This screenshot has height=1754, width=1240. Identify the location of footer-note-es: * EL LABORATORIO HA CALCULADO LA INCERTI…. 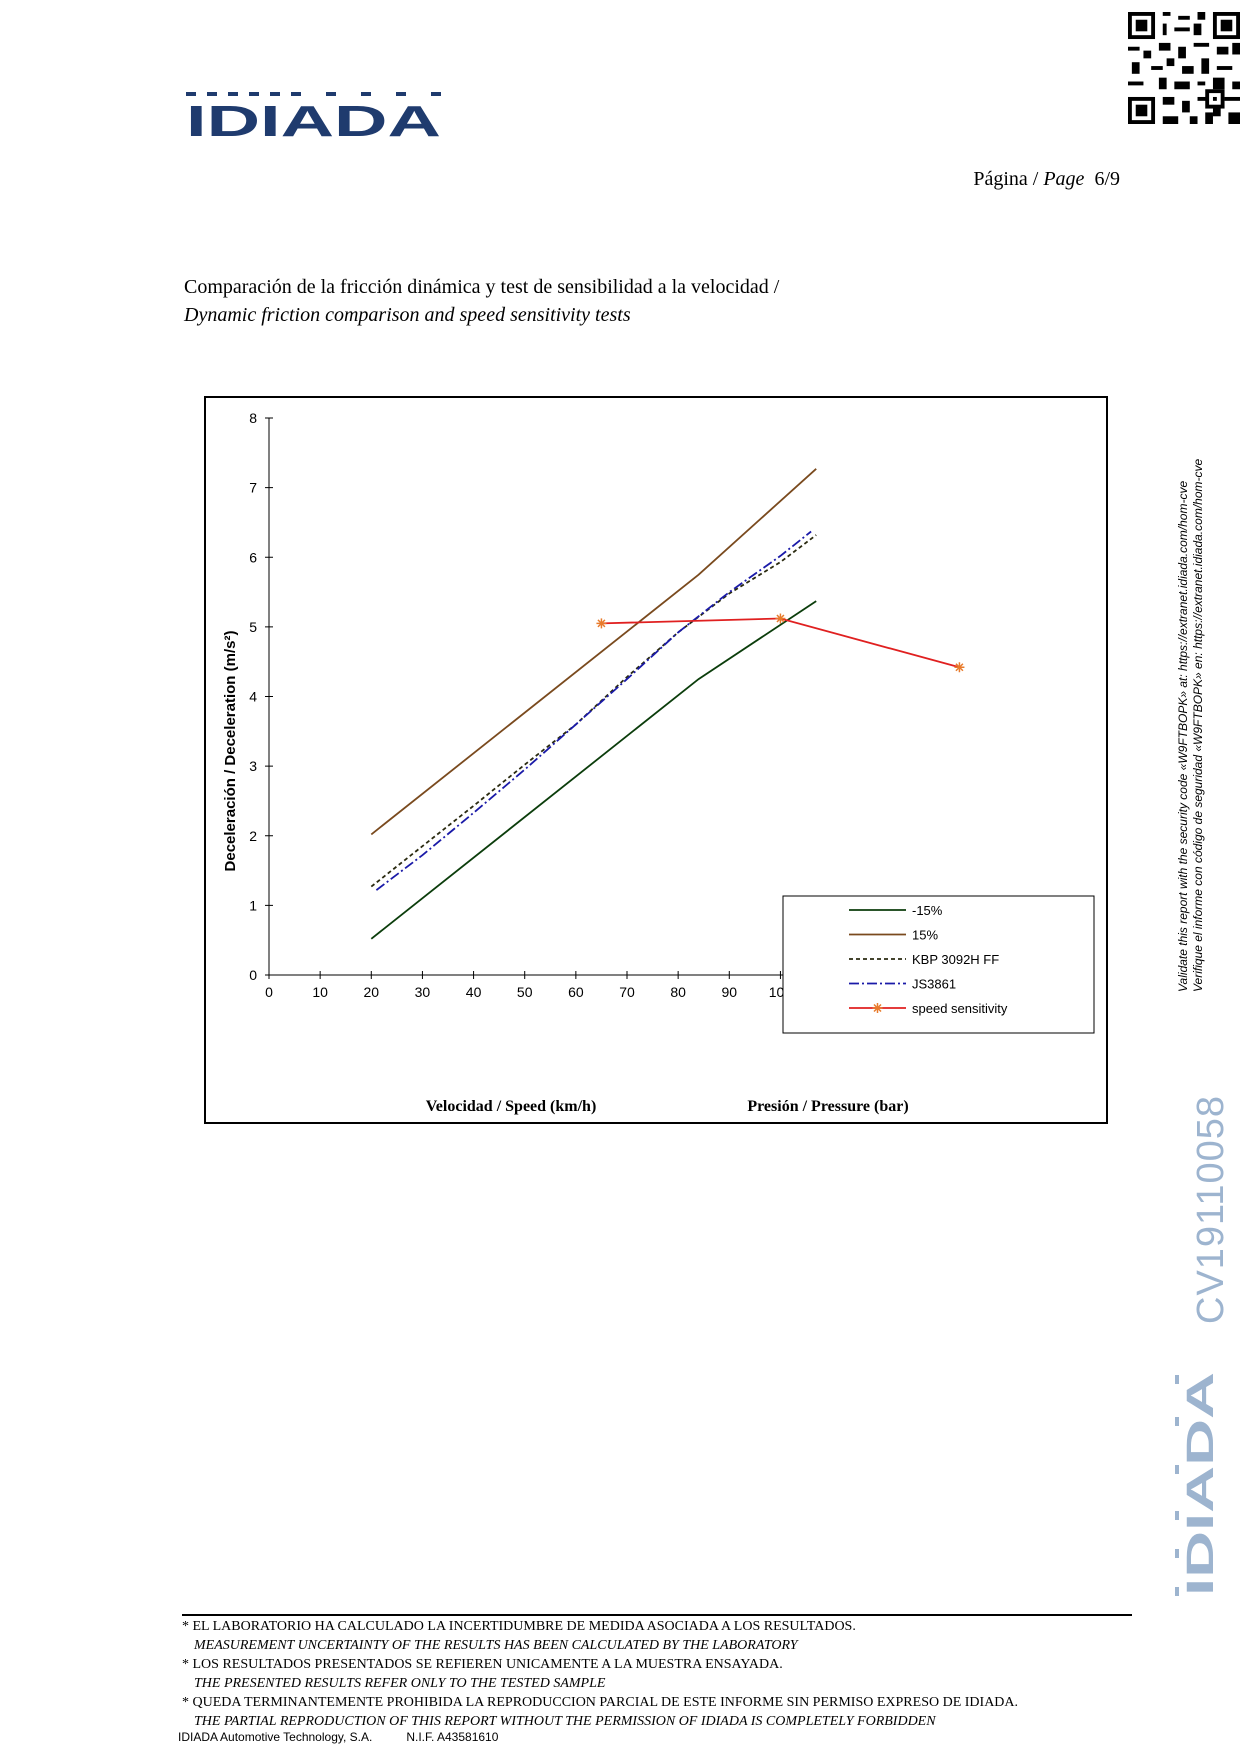
(519, 1626).